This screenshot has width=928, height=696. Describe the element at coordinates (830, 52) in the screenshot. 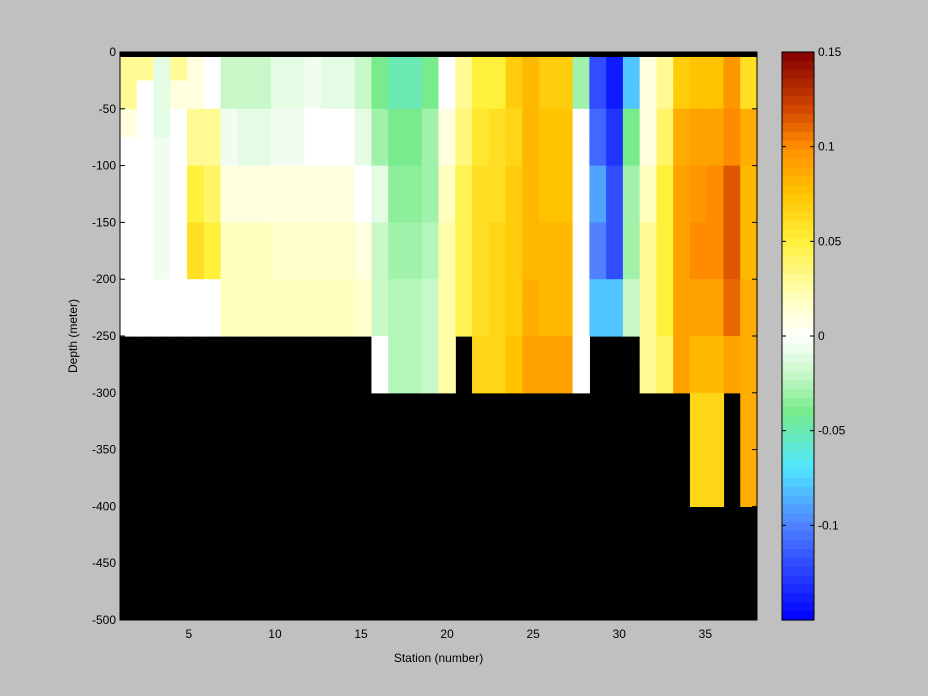

I see `colorbar-tick-label: 0.15` at that location.